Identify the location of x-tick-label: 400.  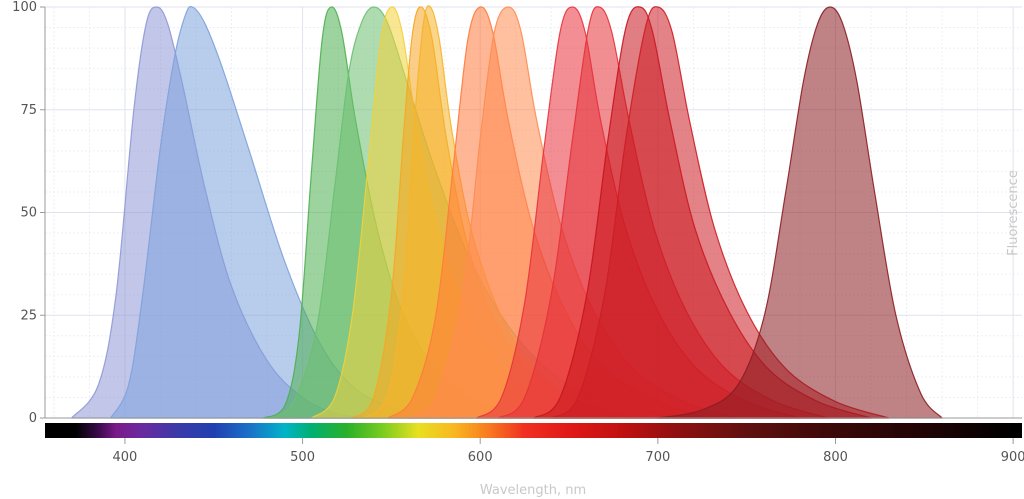
(125, 457).